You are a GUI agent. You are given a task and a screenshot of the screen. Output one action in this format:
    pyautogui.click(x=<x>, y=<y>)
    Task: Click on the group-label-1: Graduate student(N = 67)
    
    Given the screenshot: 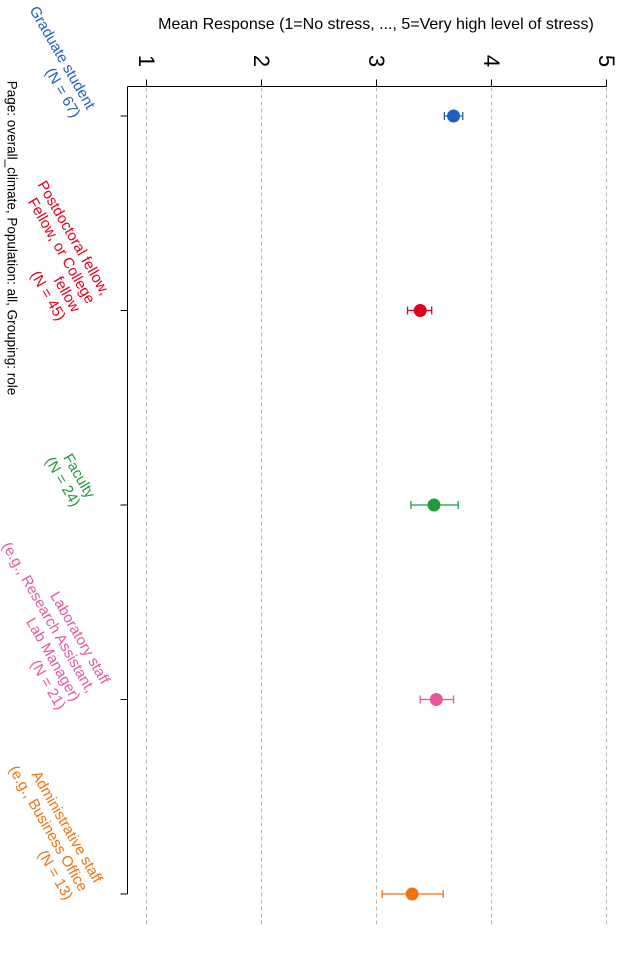 What is the action you would take?
    pyautogui.click(x=55, y=62)
    